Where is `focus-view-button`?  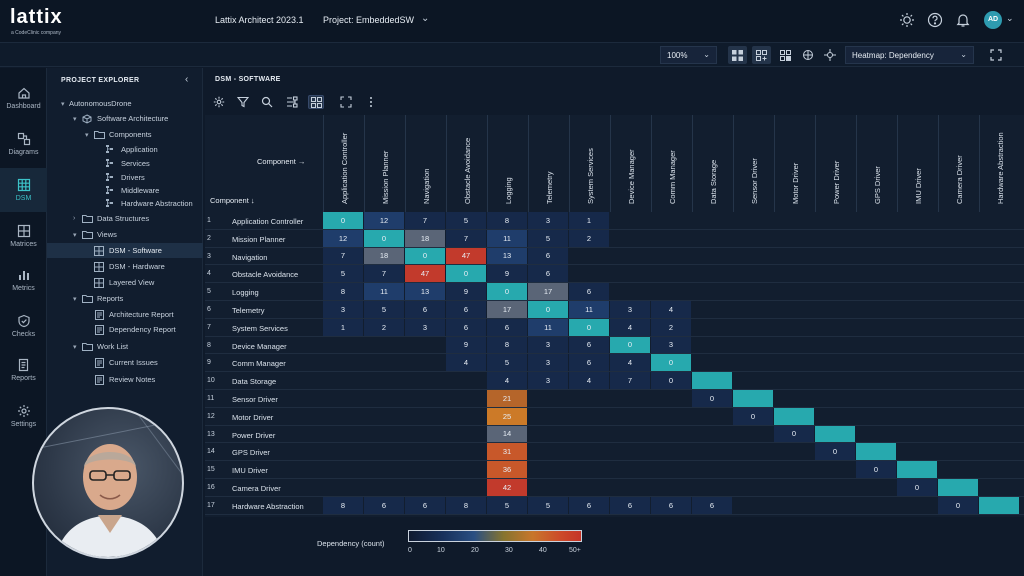 focus-view-button is located at coordinates (829, 55).